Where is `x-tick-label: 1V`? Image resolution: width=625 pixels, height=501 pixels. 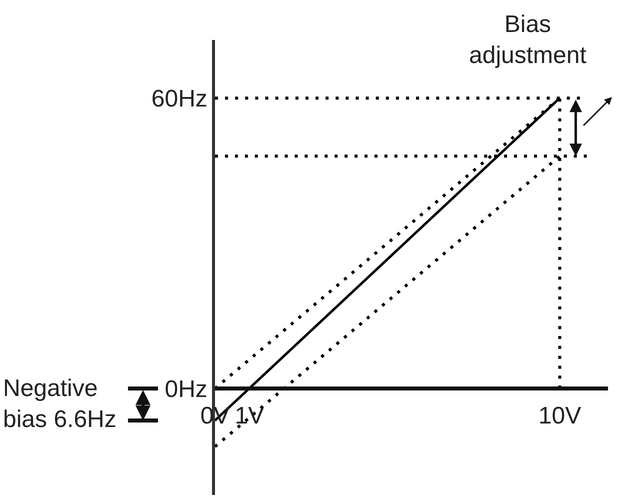 x-tick-label: 1V is located at coordinates (249, 416).